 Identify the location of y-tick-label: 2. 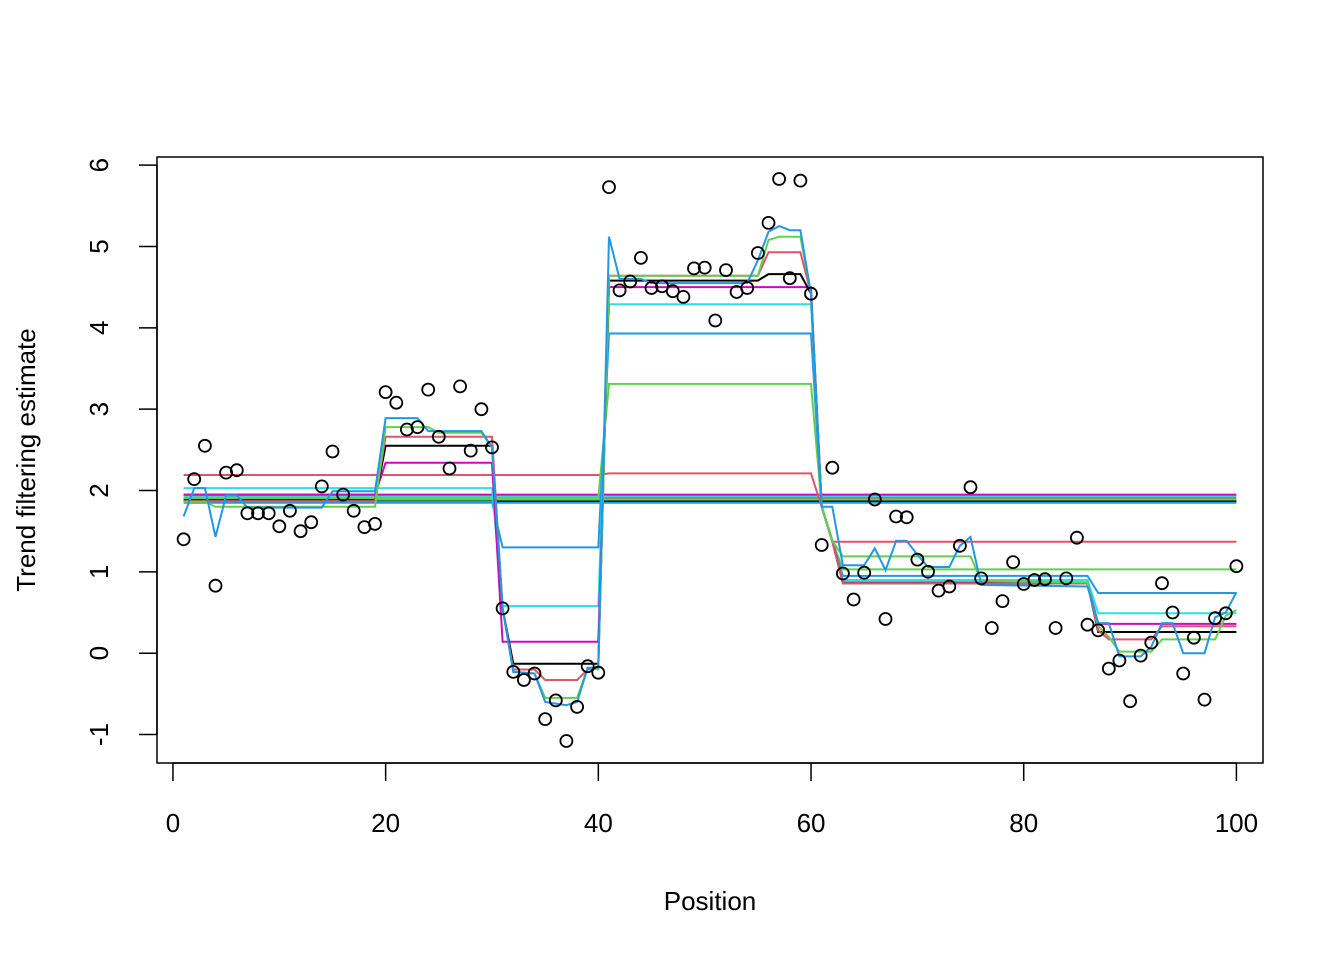
(99, 490).